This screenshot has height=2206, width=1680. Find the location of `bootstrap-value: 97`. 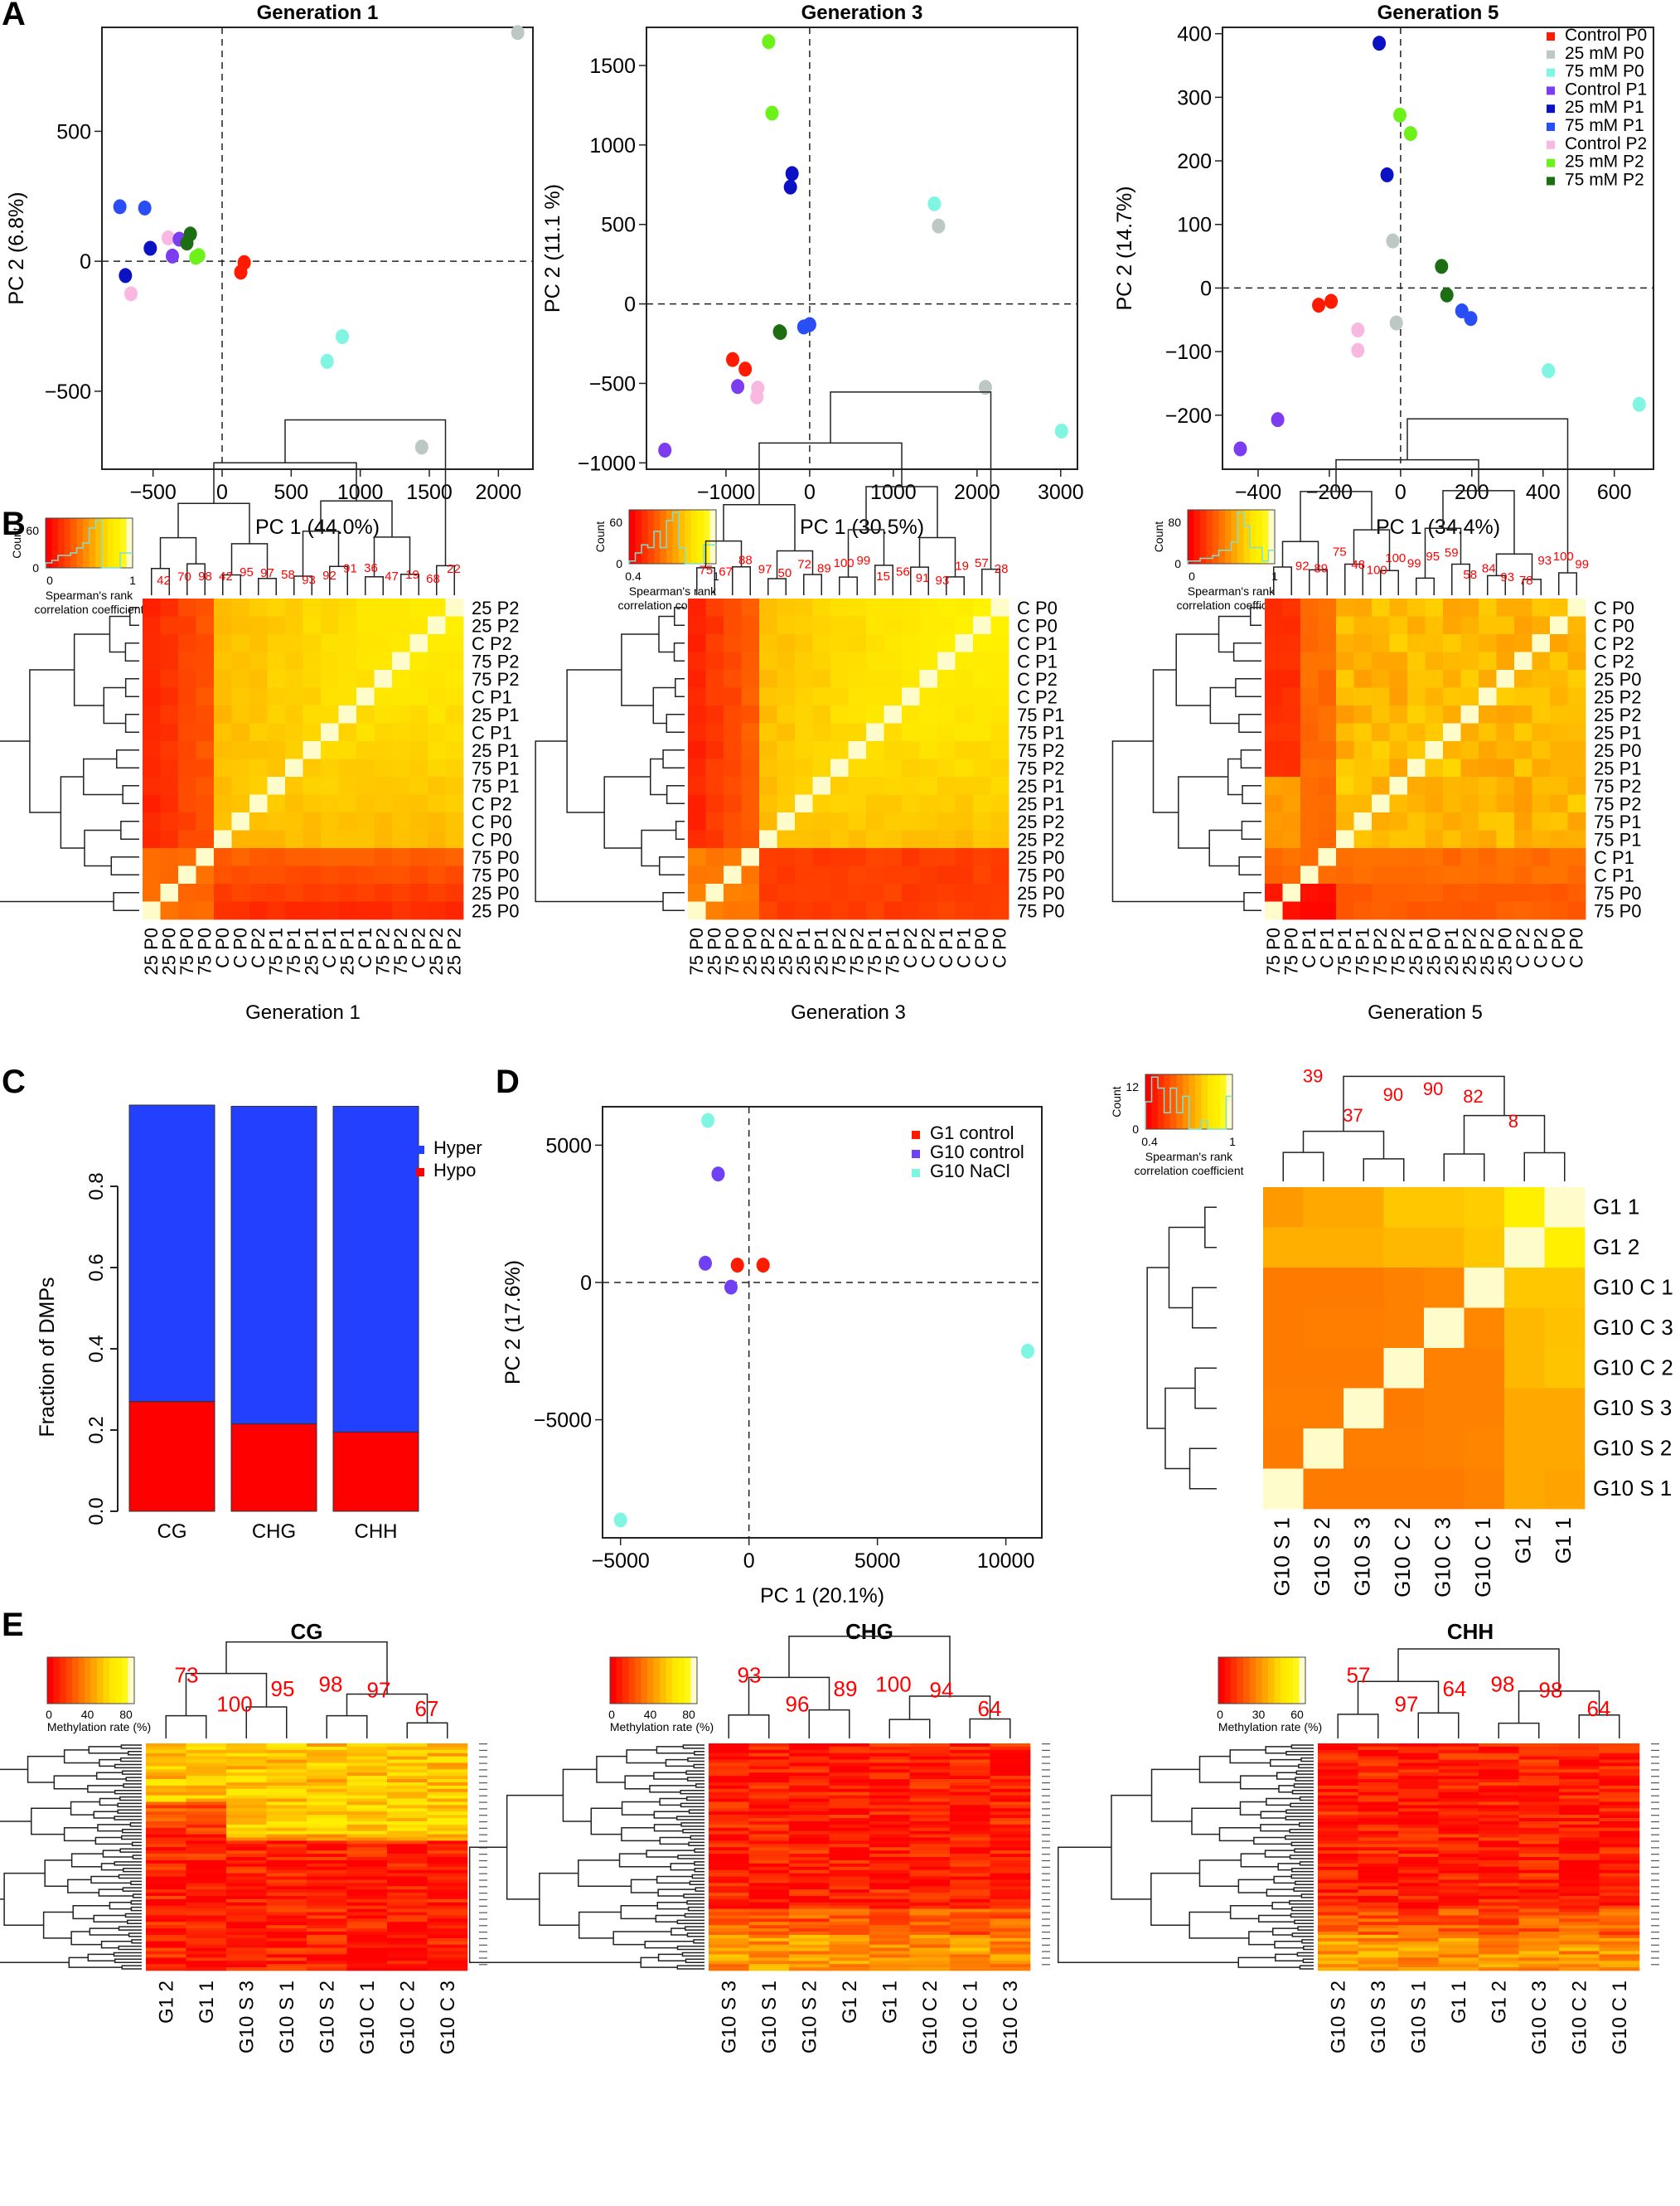

bootstrap-value: 97 is located at coordinates (267, 573).